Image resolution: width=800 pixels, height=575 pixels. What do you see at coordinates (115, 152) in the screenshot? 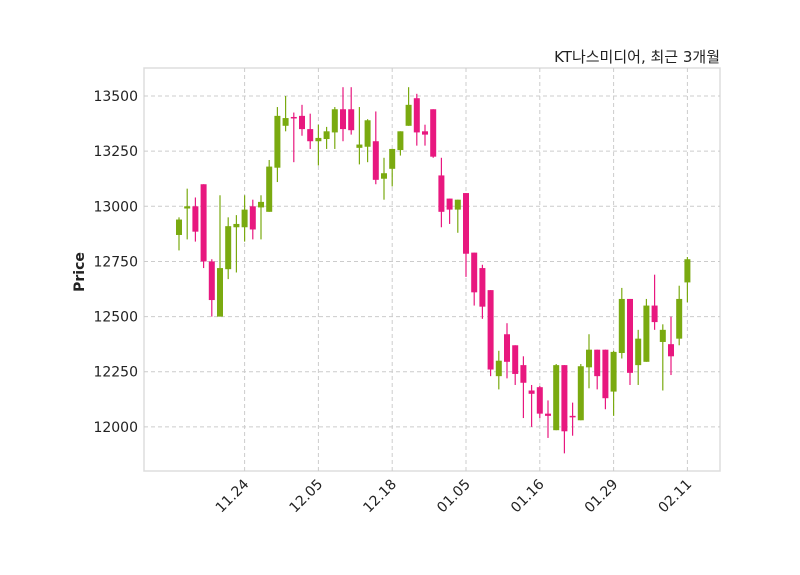
I see `y-tick-label: 13250` at bounding box center [115, 152].